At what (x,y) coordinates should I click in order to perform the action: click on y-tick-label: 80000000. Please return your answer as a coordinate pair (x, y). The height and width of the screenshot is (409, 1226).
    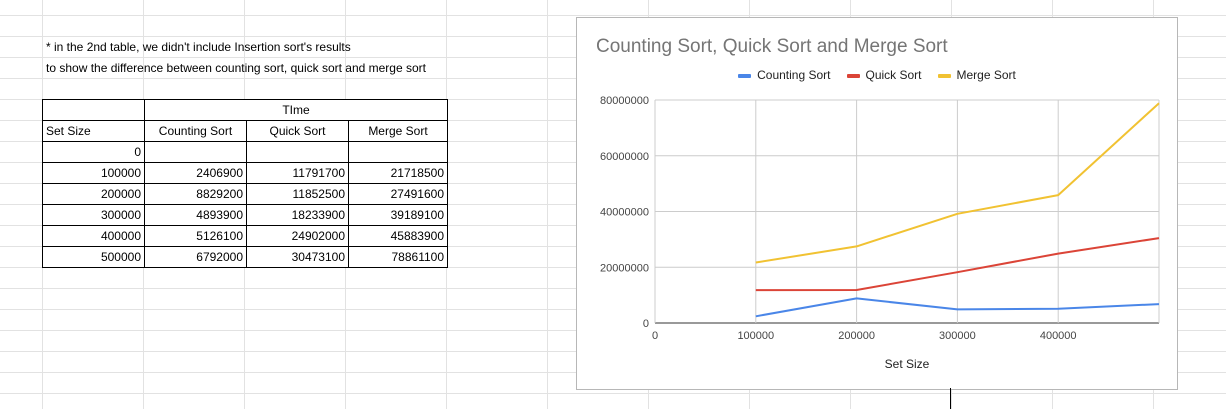
    Looking at the image, I should click on (624, 101).